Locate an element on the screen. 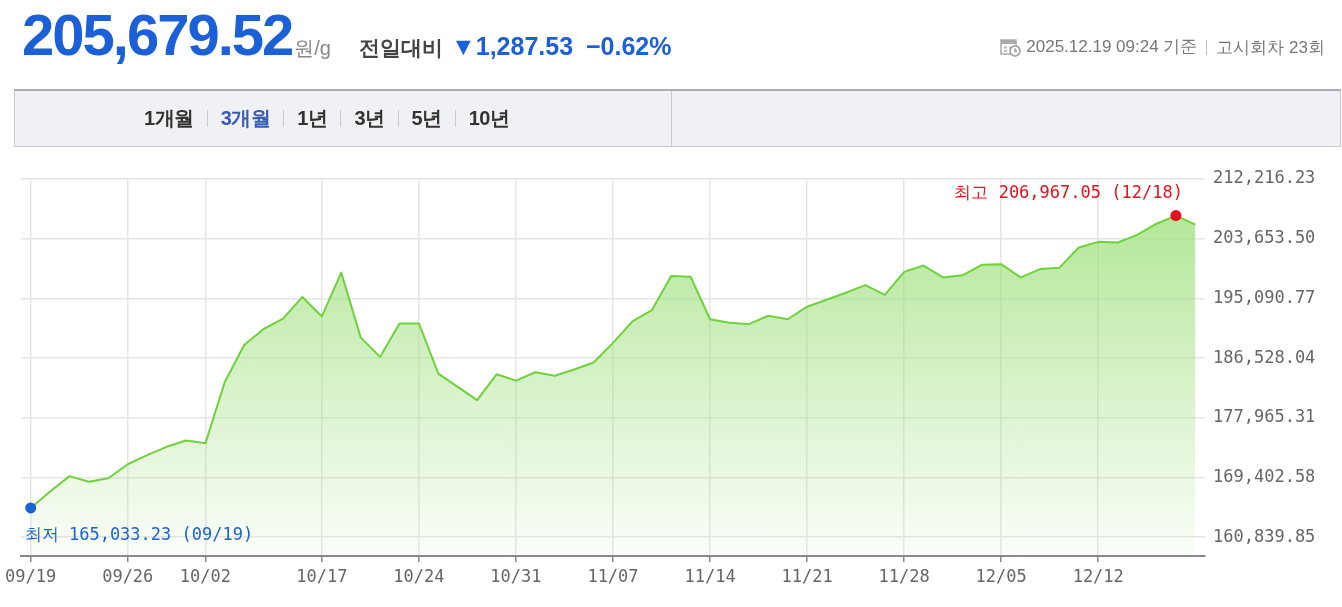 This screenshot has width=1342, height=607. x-tick-label: 11/14 is located at coordinates (710, 575).